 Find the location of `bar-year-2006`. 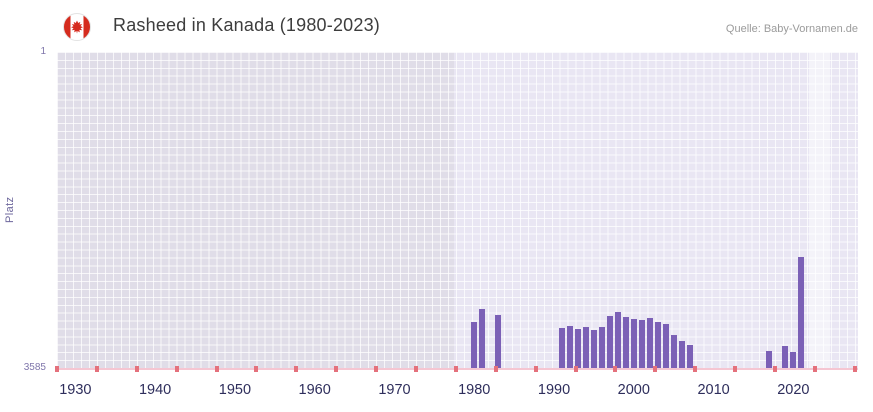

bar-year-2006 is located at coordinates (681, 354).